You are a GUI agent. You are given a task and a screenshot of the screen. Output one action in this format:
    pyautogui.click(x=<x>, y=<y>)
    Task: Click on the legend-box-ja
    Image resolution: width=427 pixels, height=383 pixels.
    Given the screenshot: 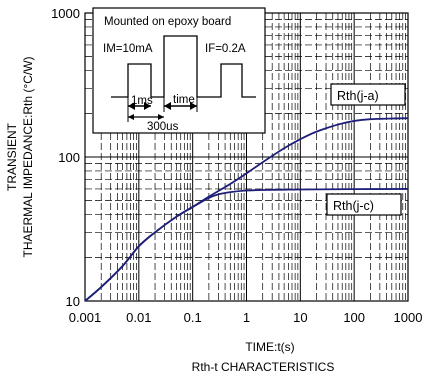 What is the action you would take?
    pyautogui.click(x=368, y=94)
    